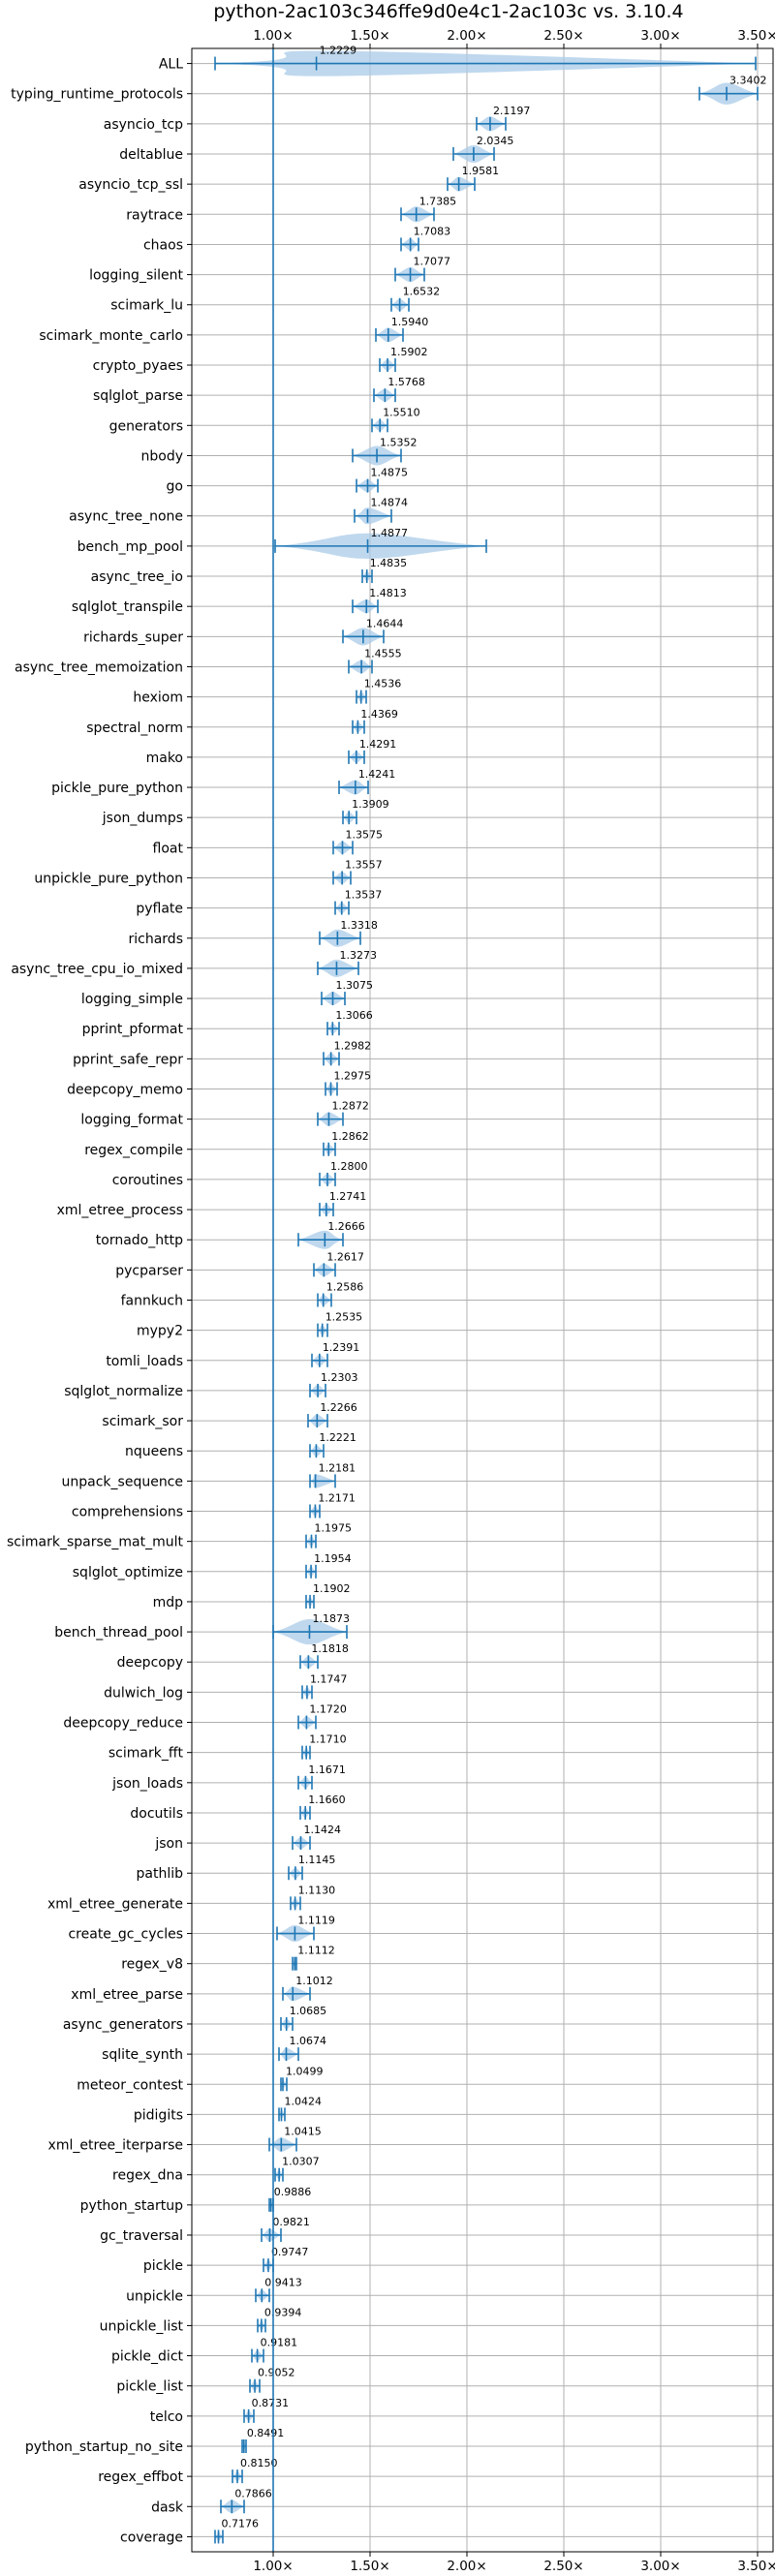  Describe the element at coordinates (330, 1648) in the screenshot. I see `value-label: 1.1818` at that location.